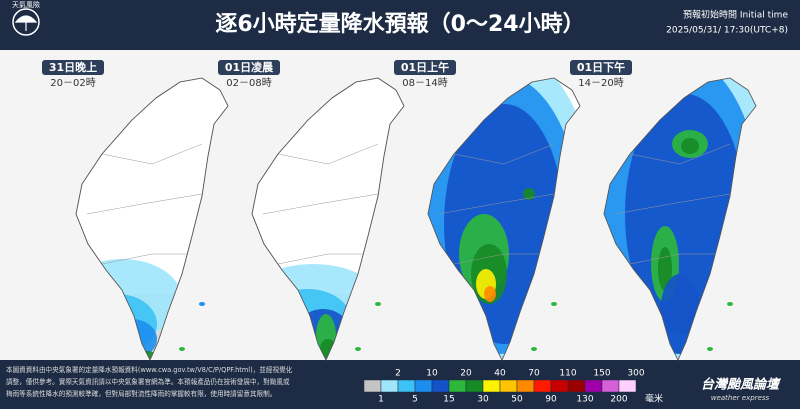  I want to click on legend-level: 5, so click(415, 400).